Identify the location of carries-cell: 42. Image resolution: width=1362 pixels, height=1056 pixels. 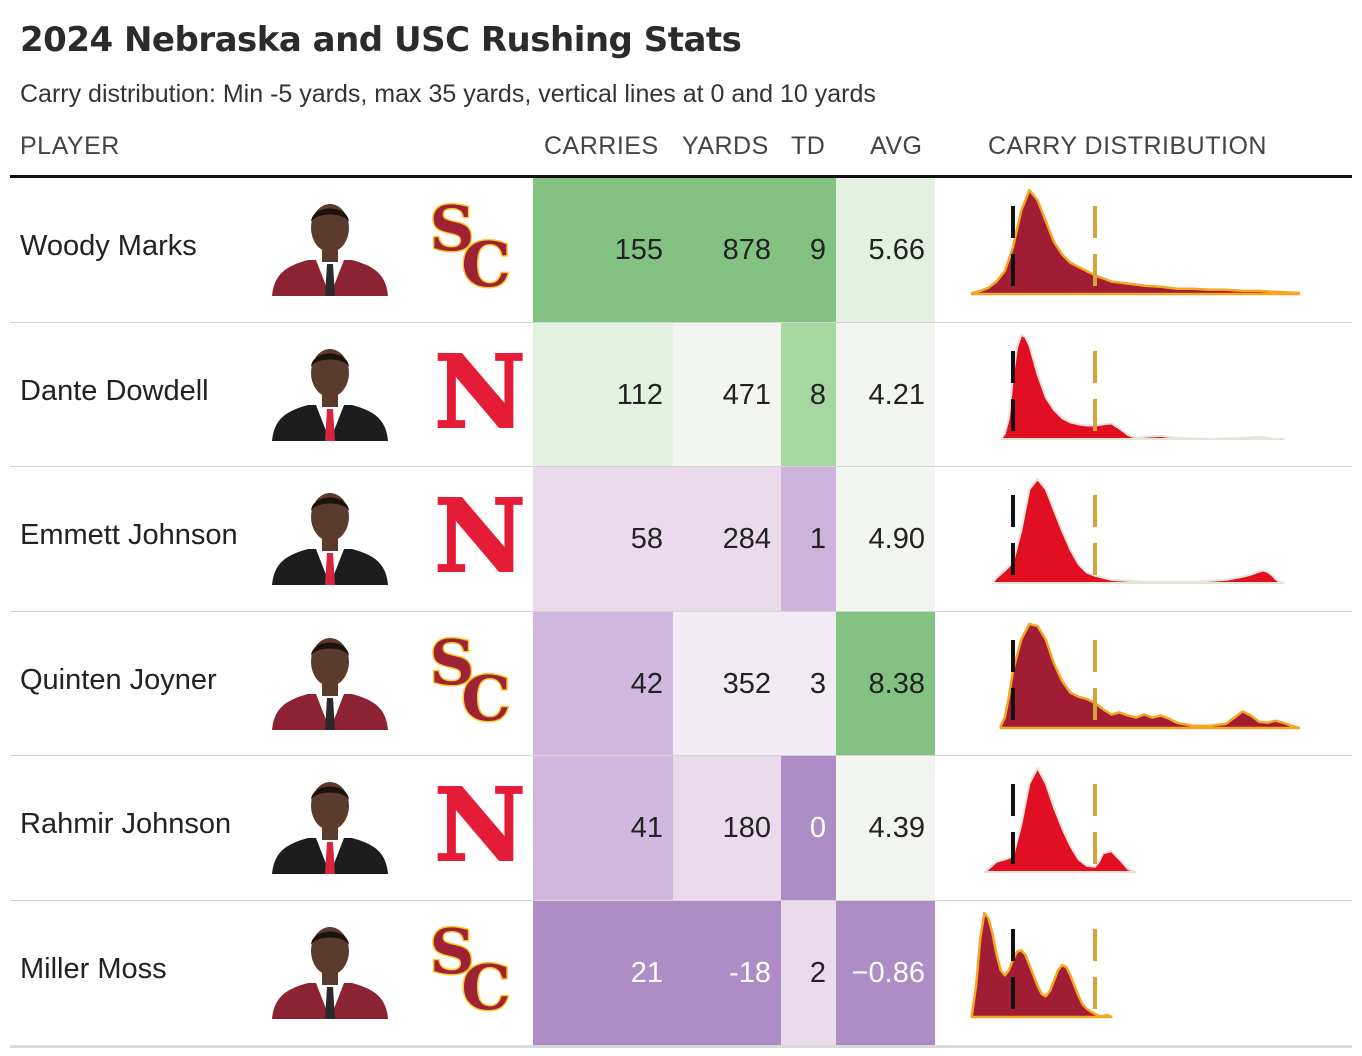
(603, 683).